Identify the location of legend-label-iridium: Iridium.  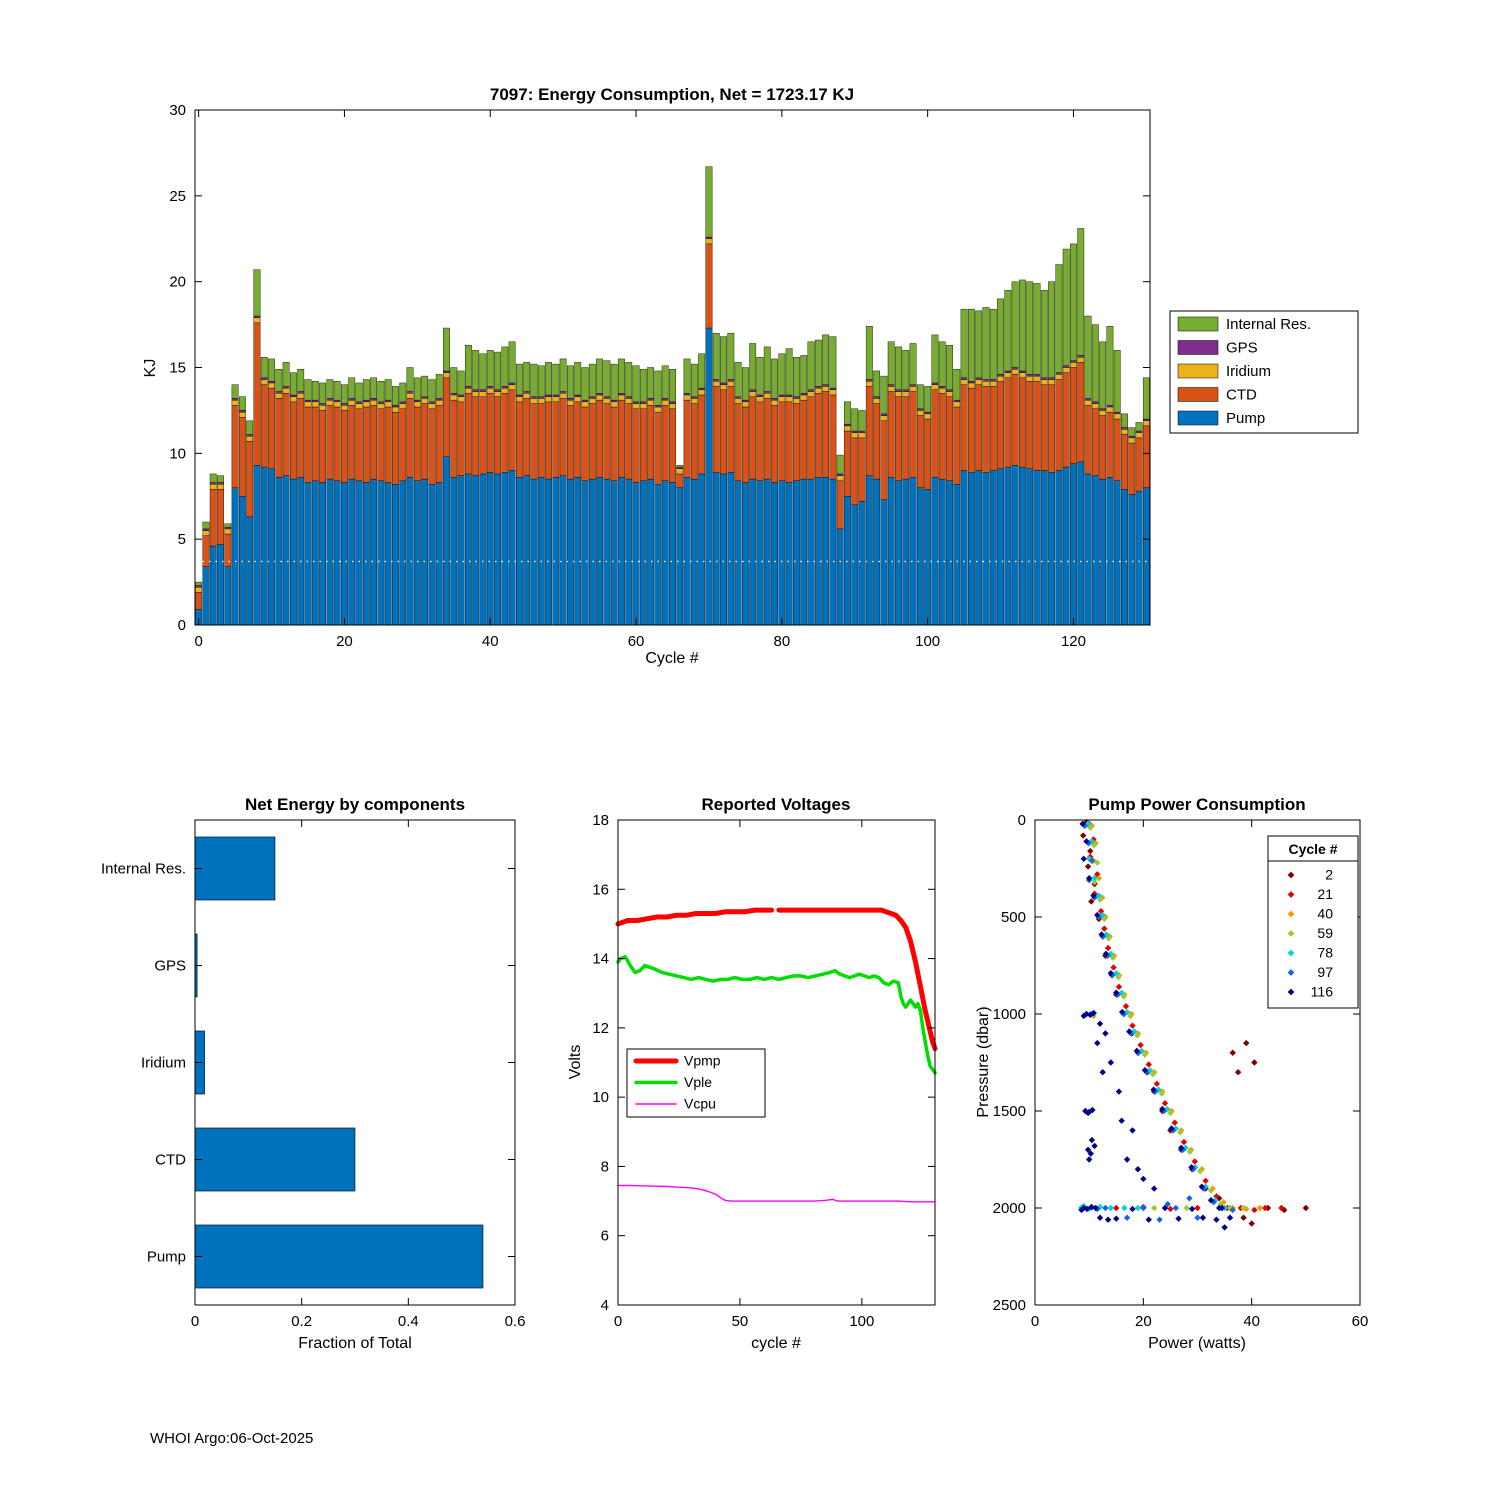
(1248, 371).